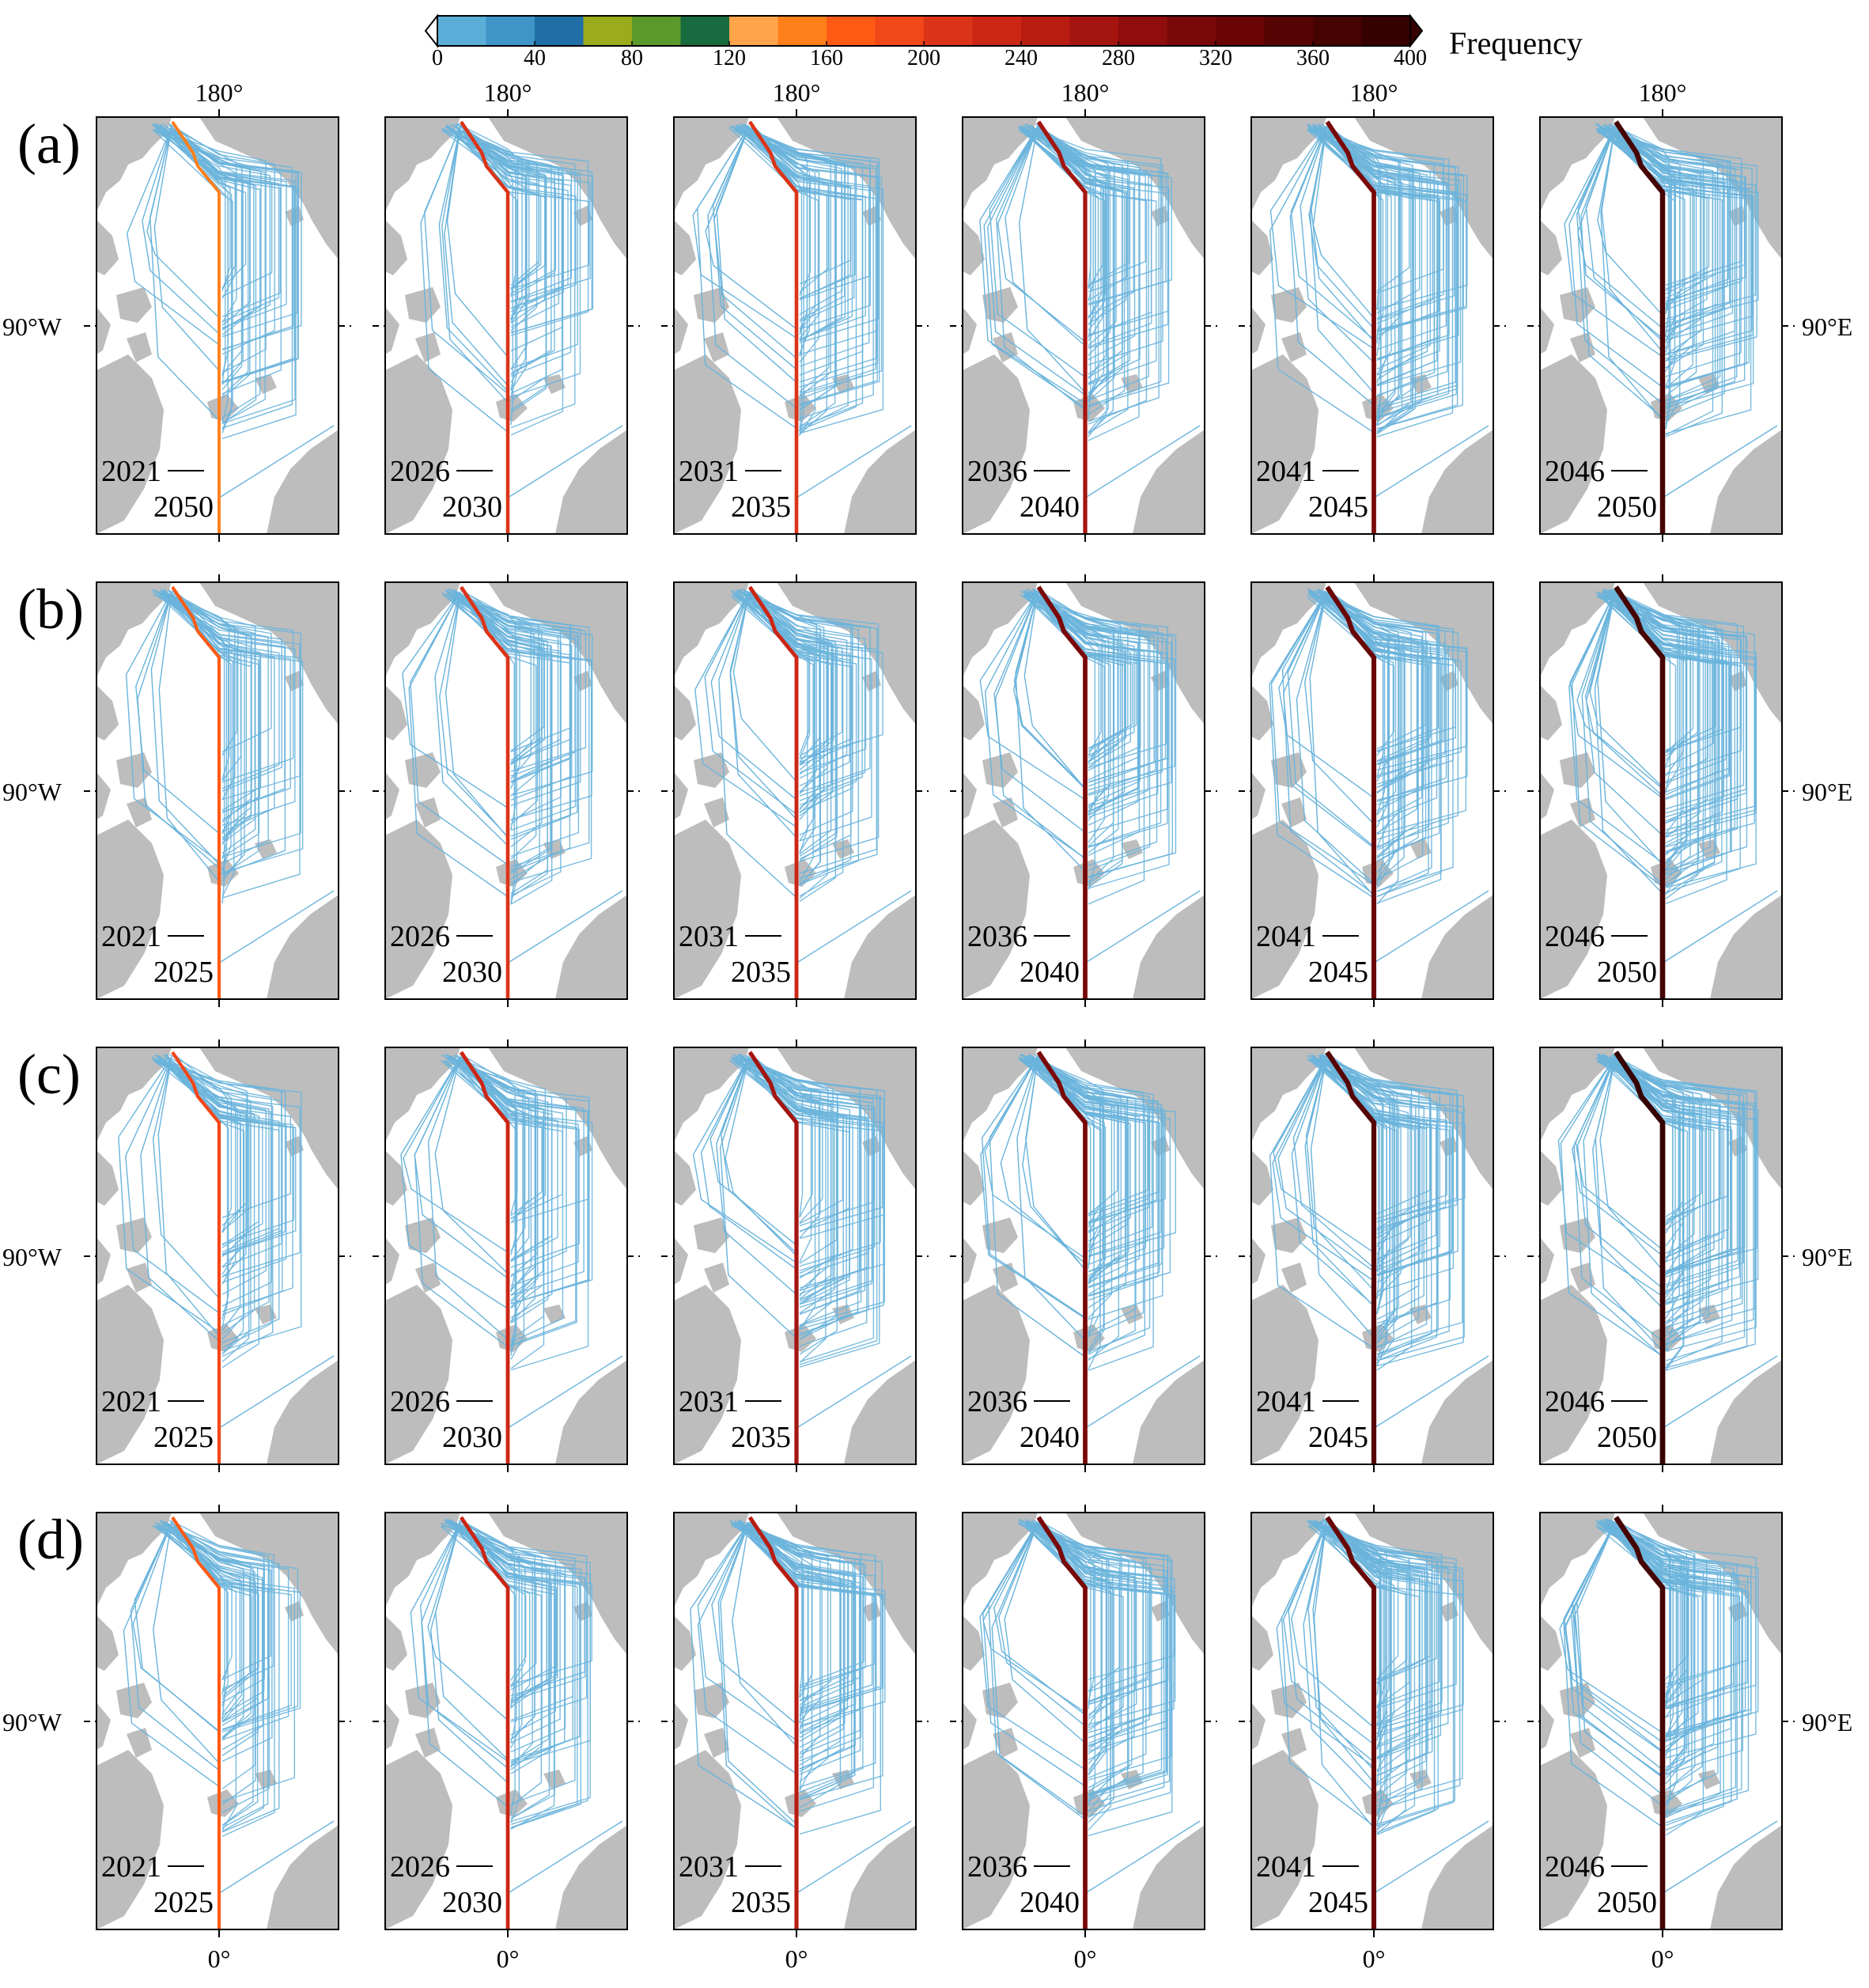 The height and width of the screenshot is (1988, 1869). What do you see at coordinates (220, 92) in the screenshot?
I see `meridian-label-180: 180°` at bounding box center [220, 92].